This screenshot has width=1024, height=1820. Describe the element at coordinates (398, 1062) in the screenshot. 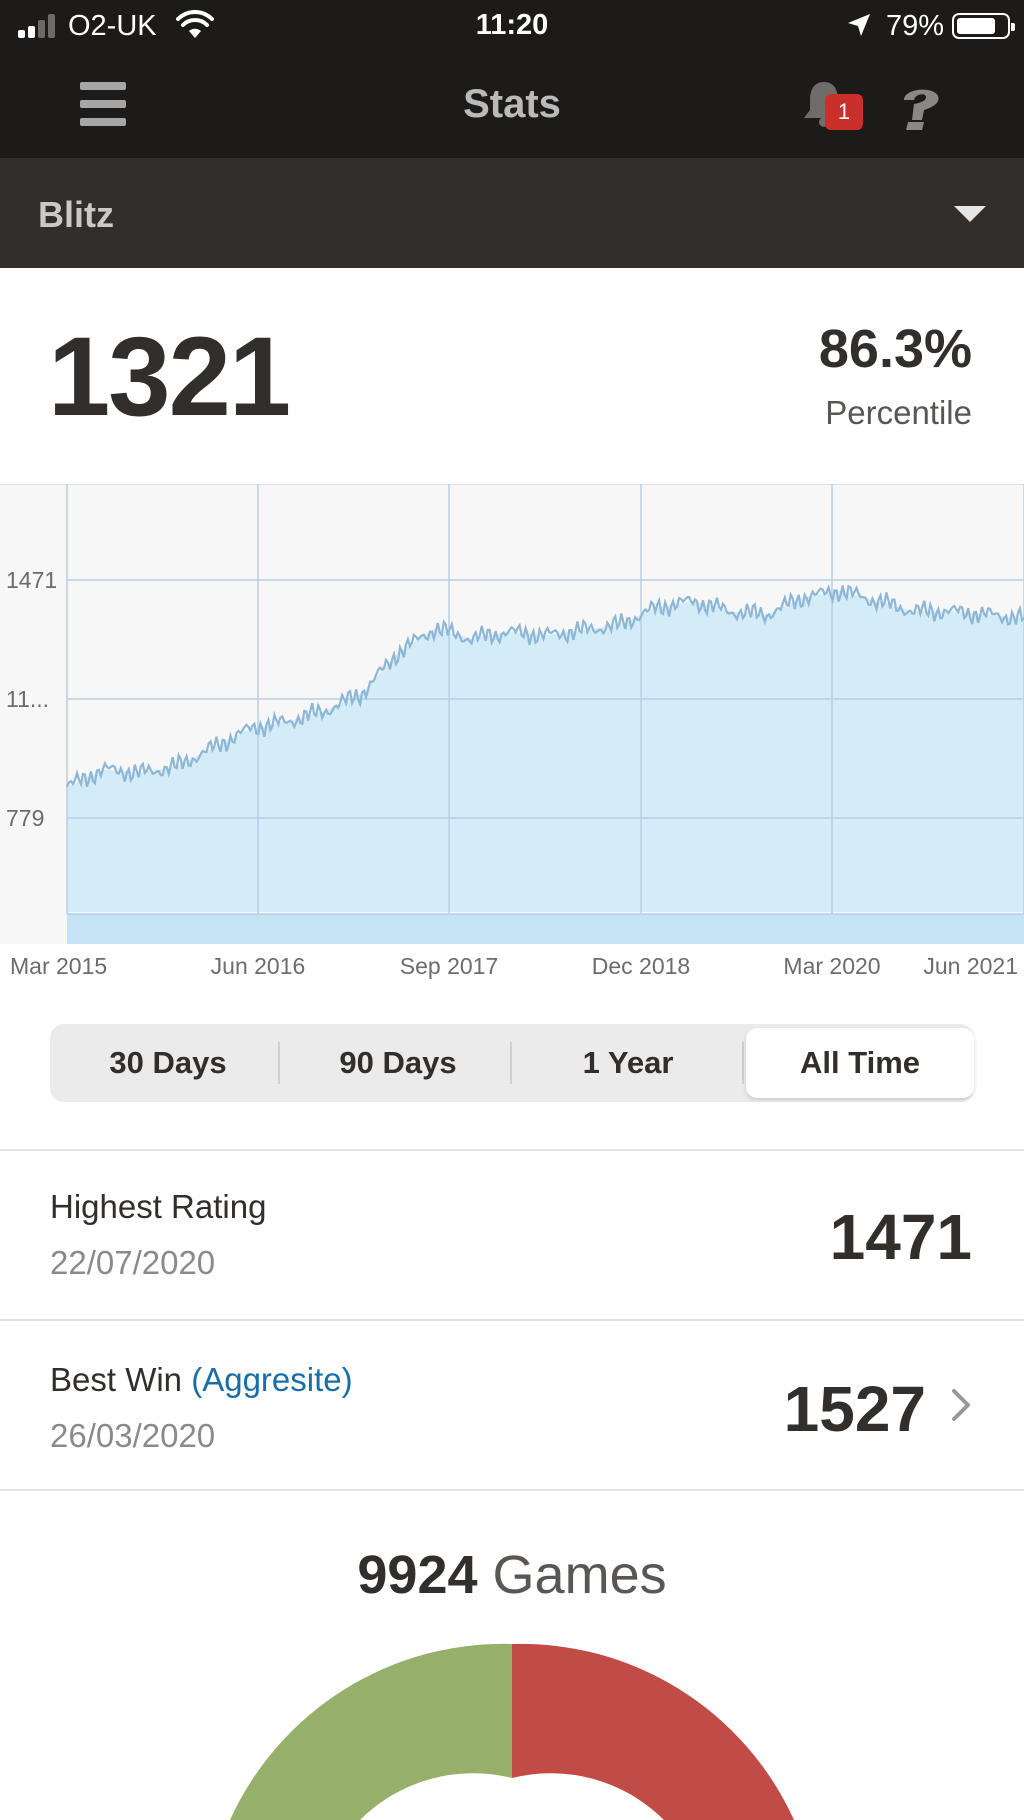

I see `period-90-days: 90 Days` at that location.